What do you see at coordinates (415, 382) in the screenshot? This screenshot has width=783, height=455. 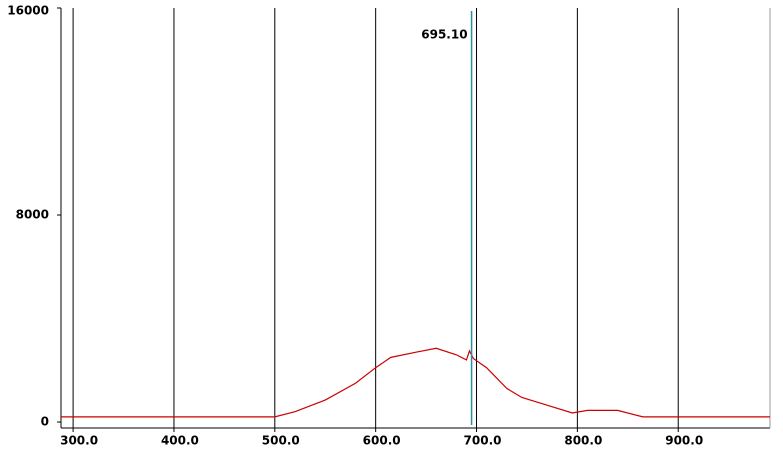 I see `spectrum-line` at bounding box center [415, 382].